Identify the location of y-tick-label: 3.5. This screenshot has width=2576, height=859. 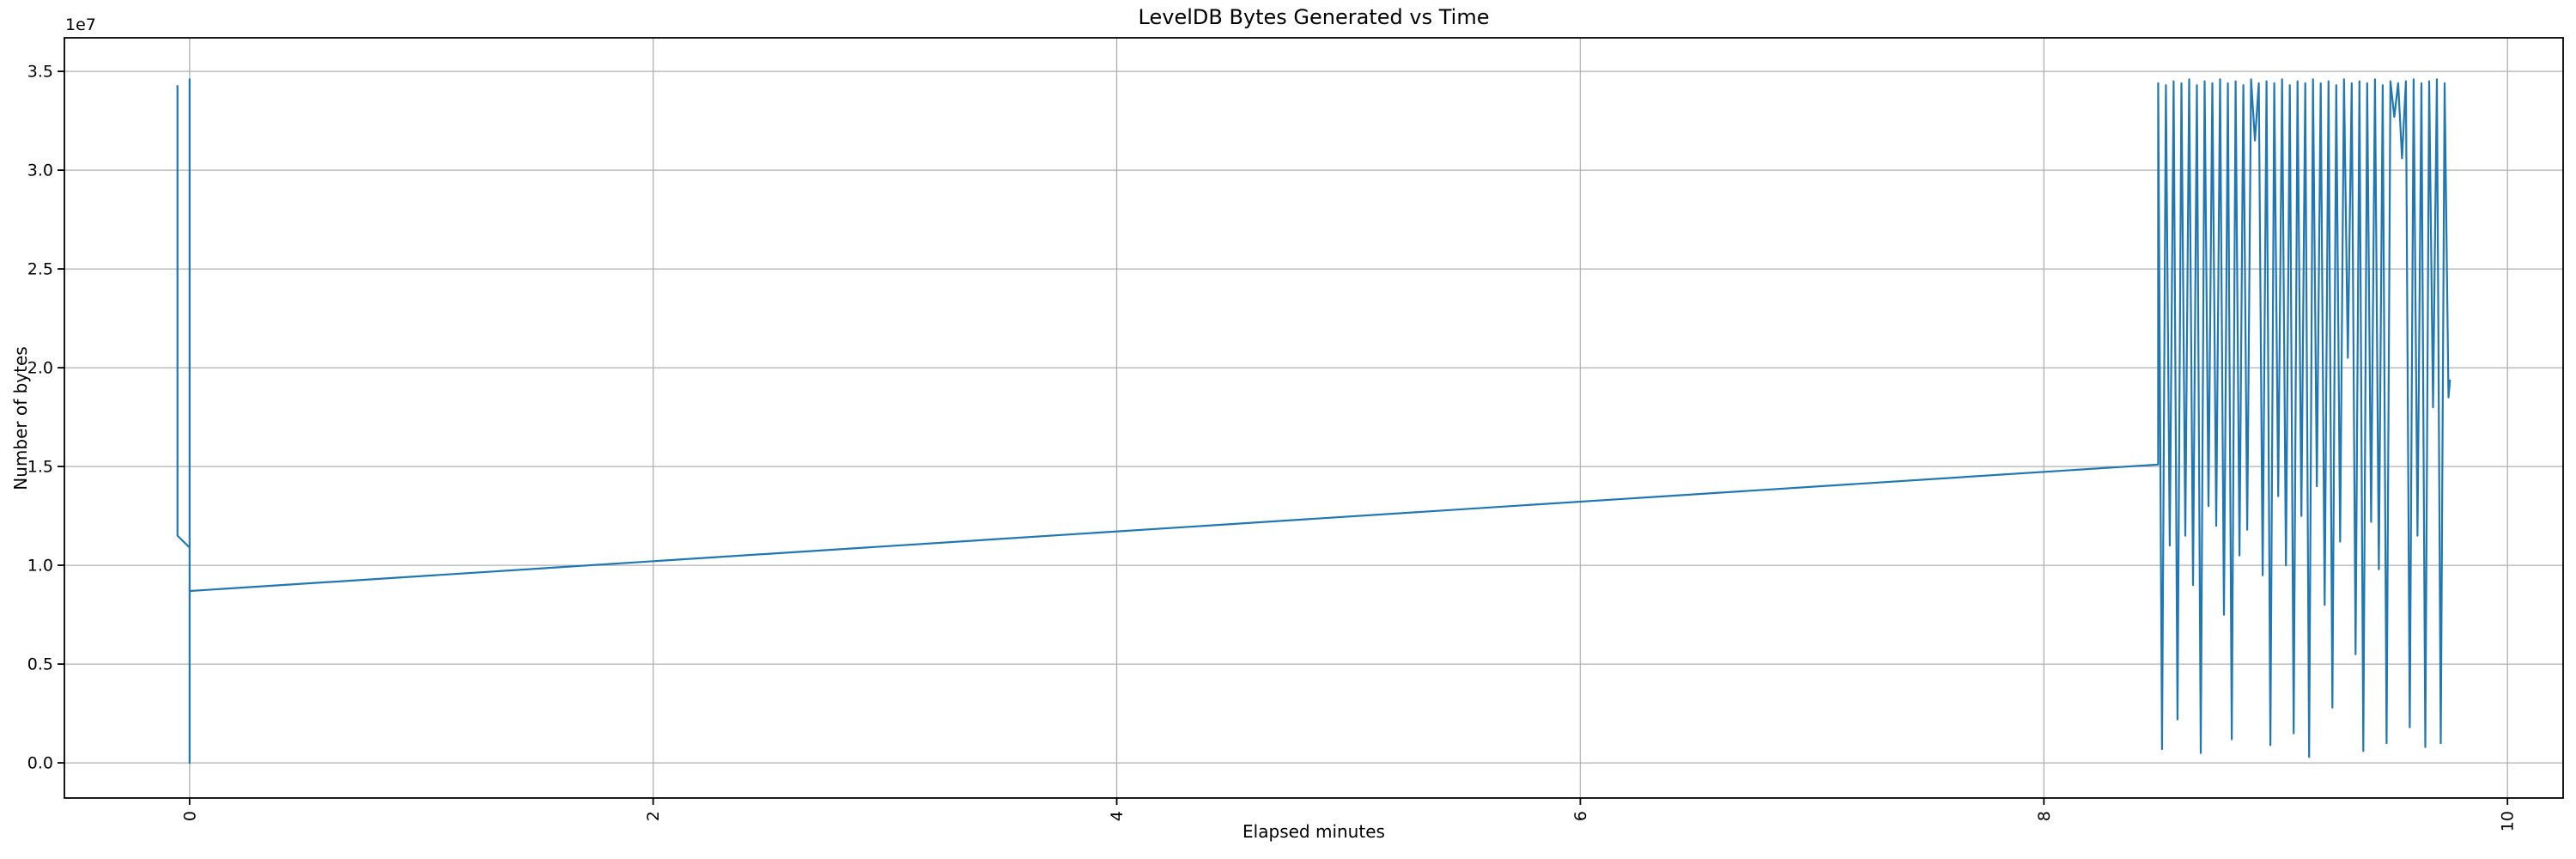
(40, 72).